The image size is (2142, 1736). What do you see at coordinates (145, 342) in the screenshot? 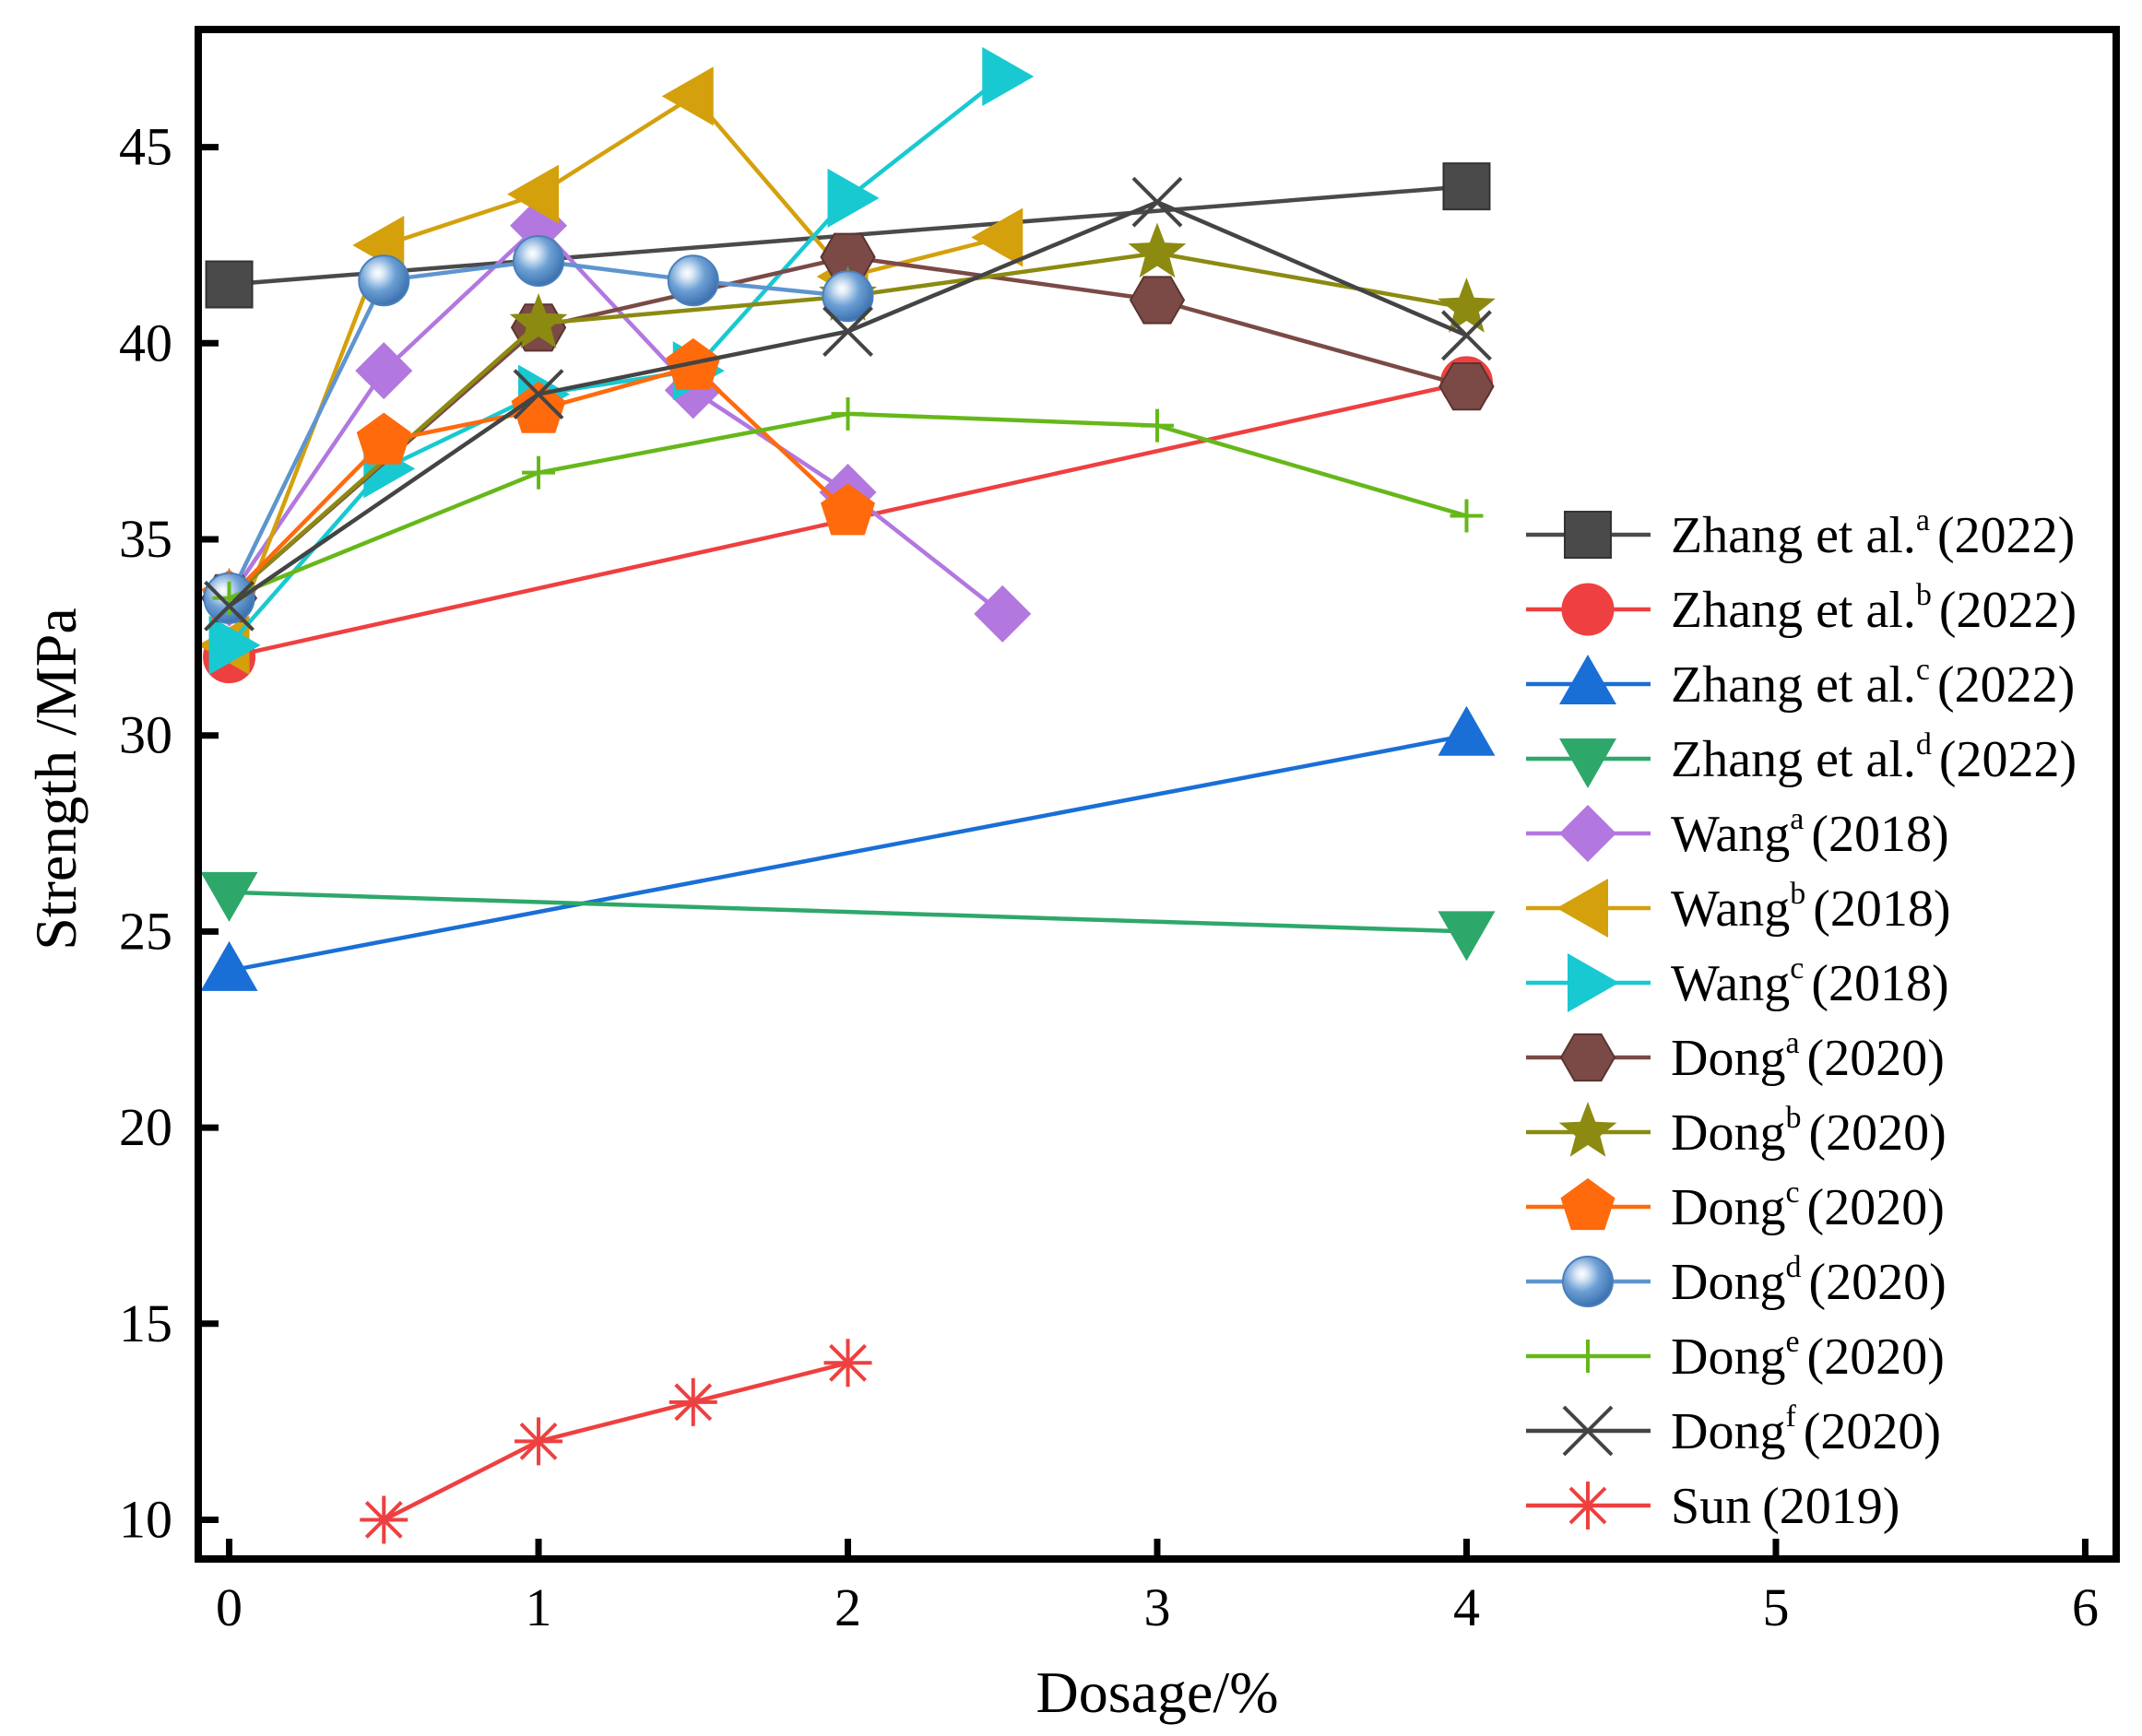
I see `y-tick-label: 40` at bounding box center [145, 342].